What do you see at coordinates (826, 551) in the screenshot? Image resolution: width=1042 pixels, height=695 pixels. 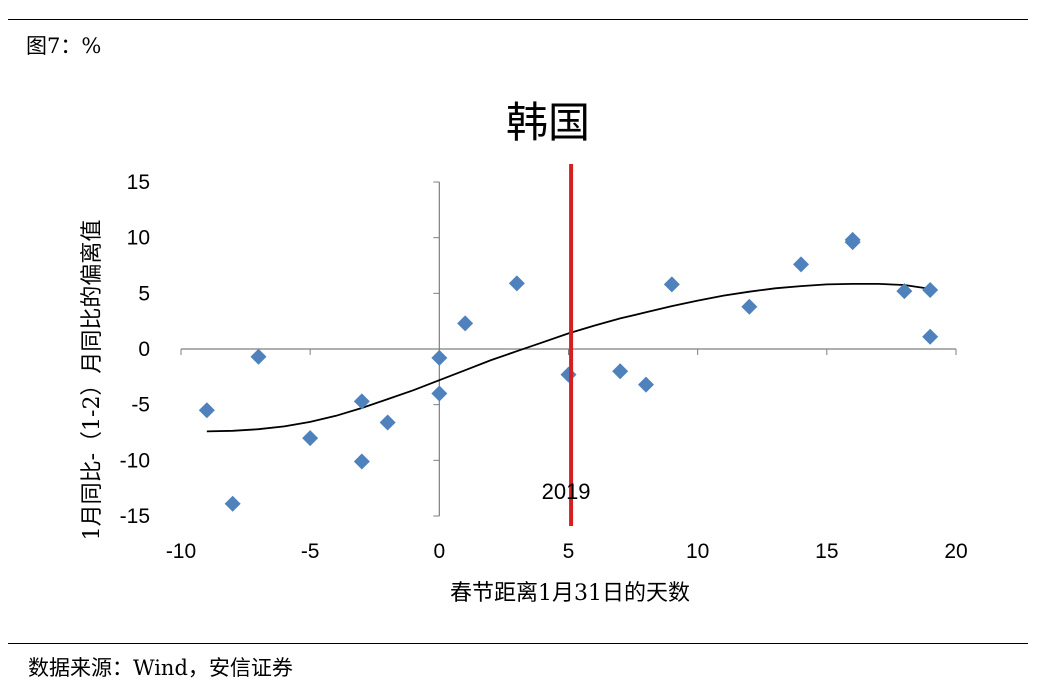 I see `x-tick-label: 15` at bounding box center [826, 551].